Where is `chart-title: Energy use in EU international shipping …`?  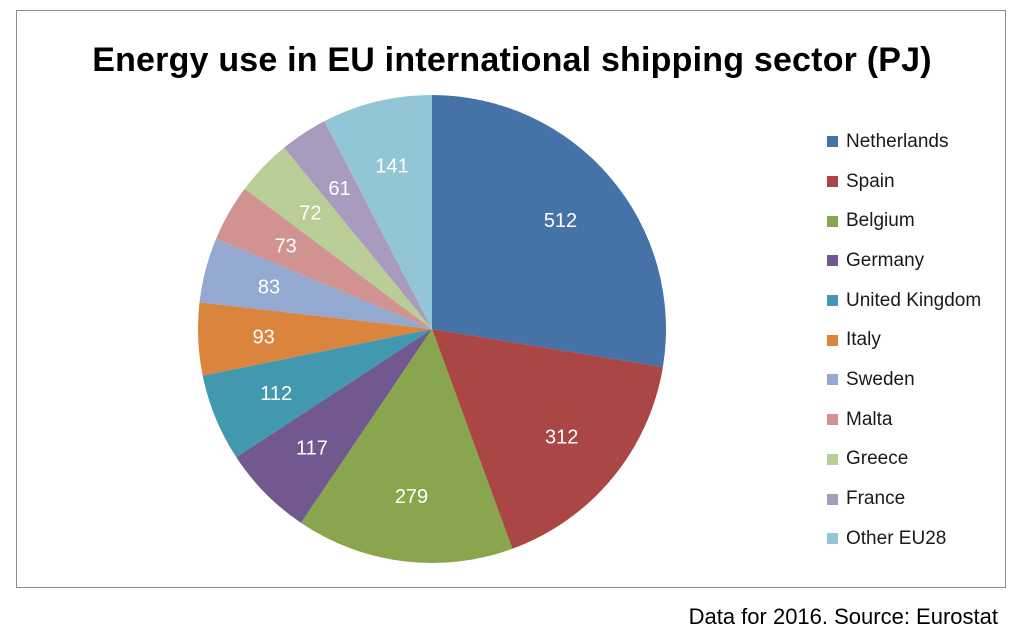
chart-title: Energy use in EU international shipping … is located at coordinates (512, 60).